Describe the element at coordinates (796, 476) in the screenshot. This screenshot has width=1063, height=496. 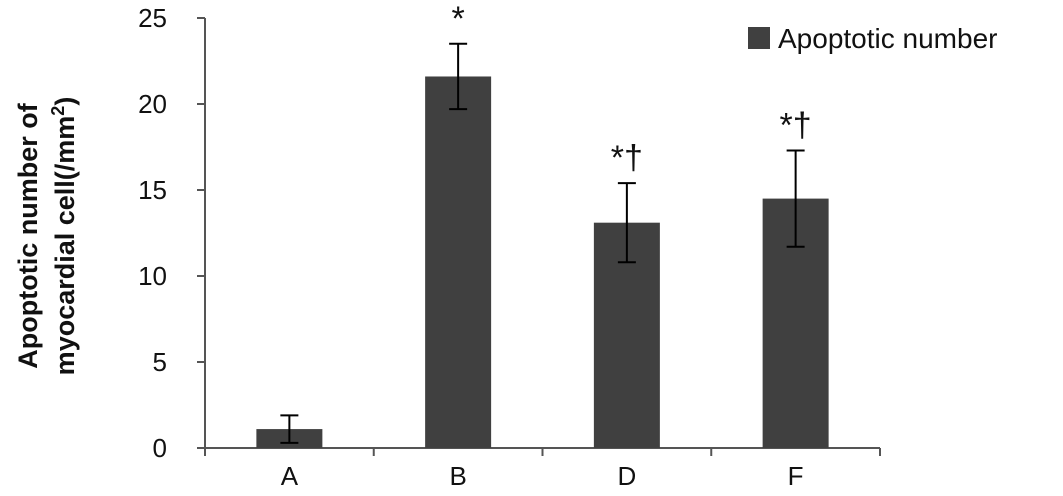
I see `x-category-label: F` at that location.